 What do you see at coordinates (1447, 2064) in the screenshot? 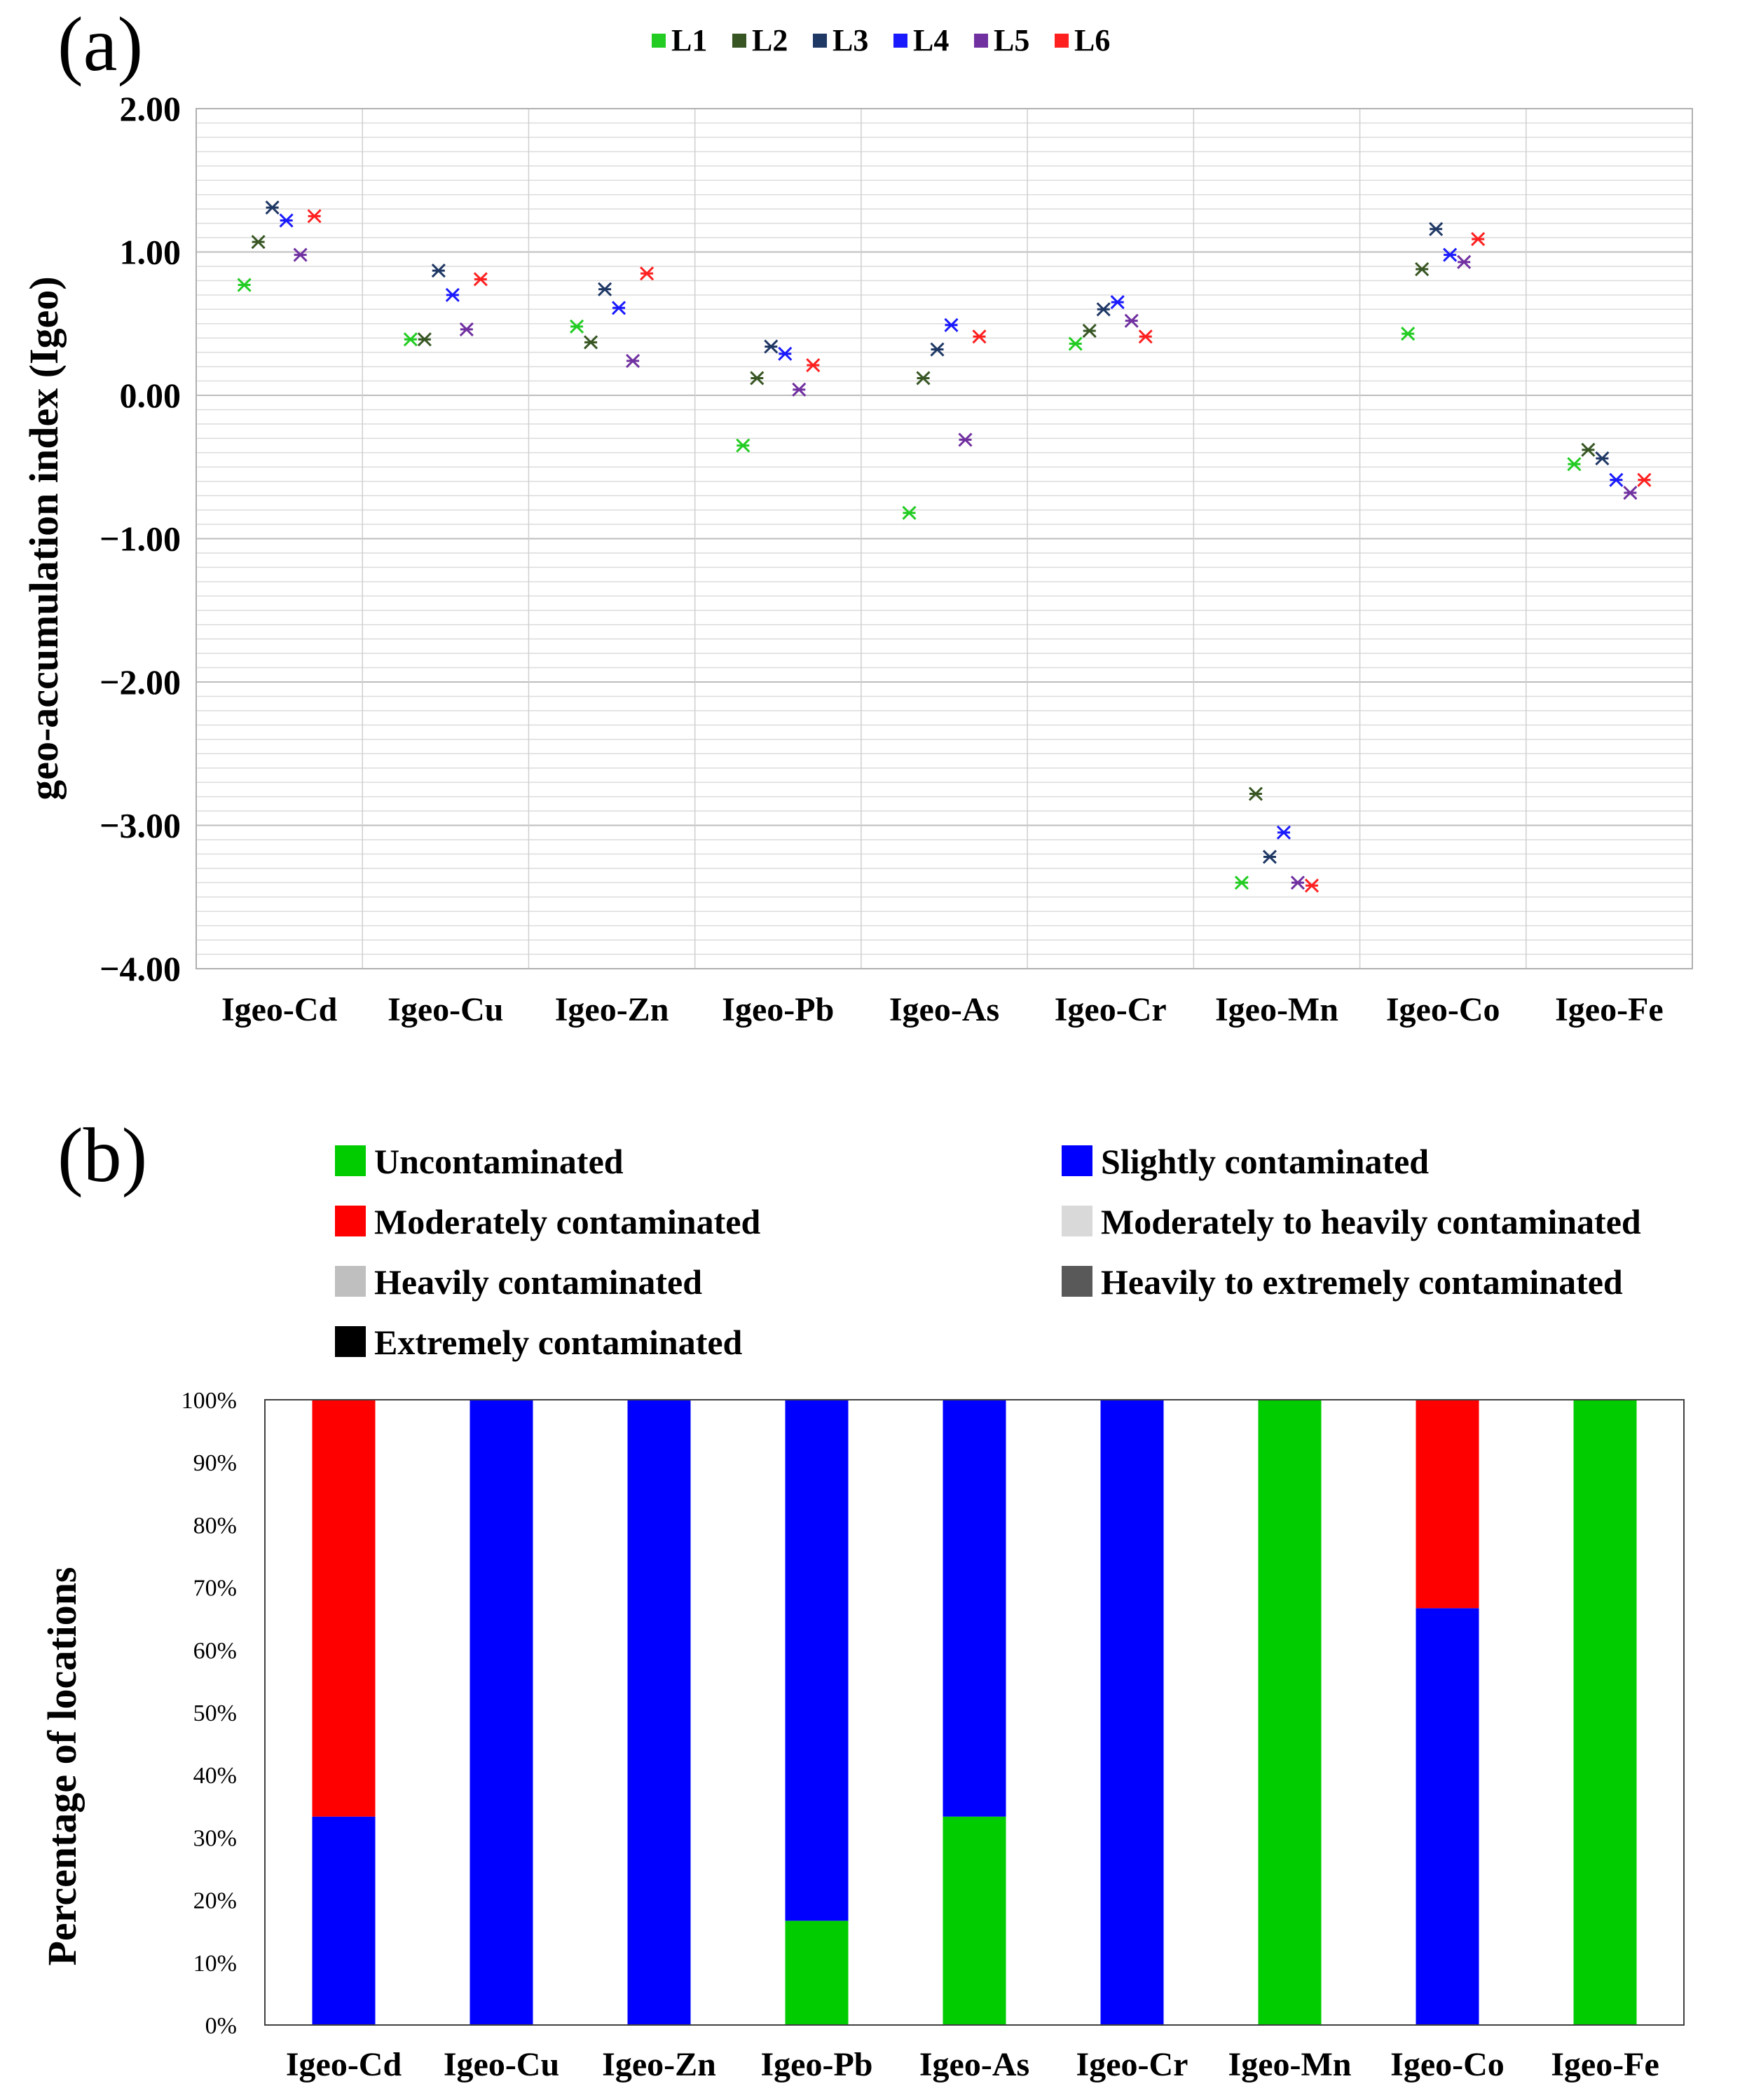
I see `x-tick-label-igeo-co: Igeo-Co` at bounding box center [1447, 2064].